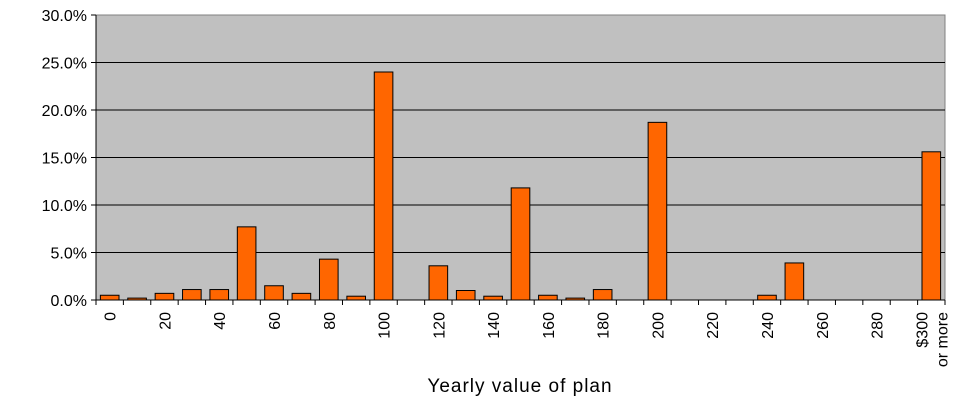  Describe the element at coordinates (823, 325) in the screenshot. I see `x-tick-label: 260` at that location.